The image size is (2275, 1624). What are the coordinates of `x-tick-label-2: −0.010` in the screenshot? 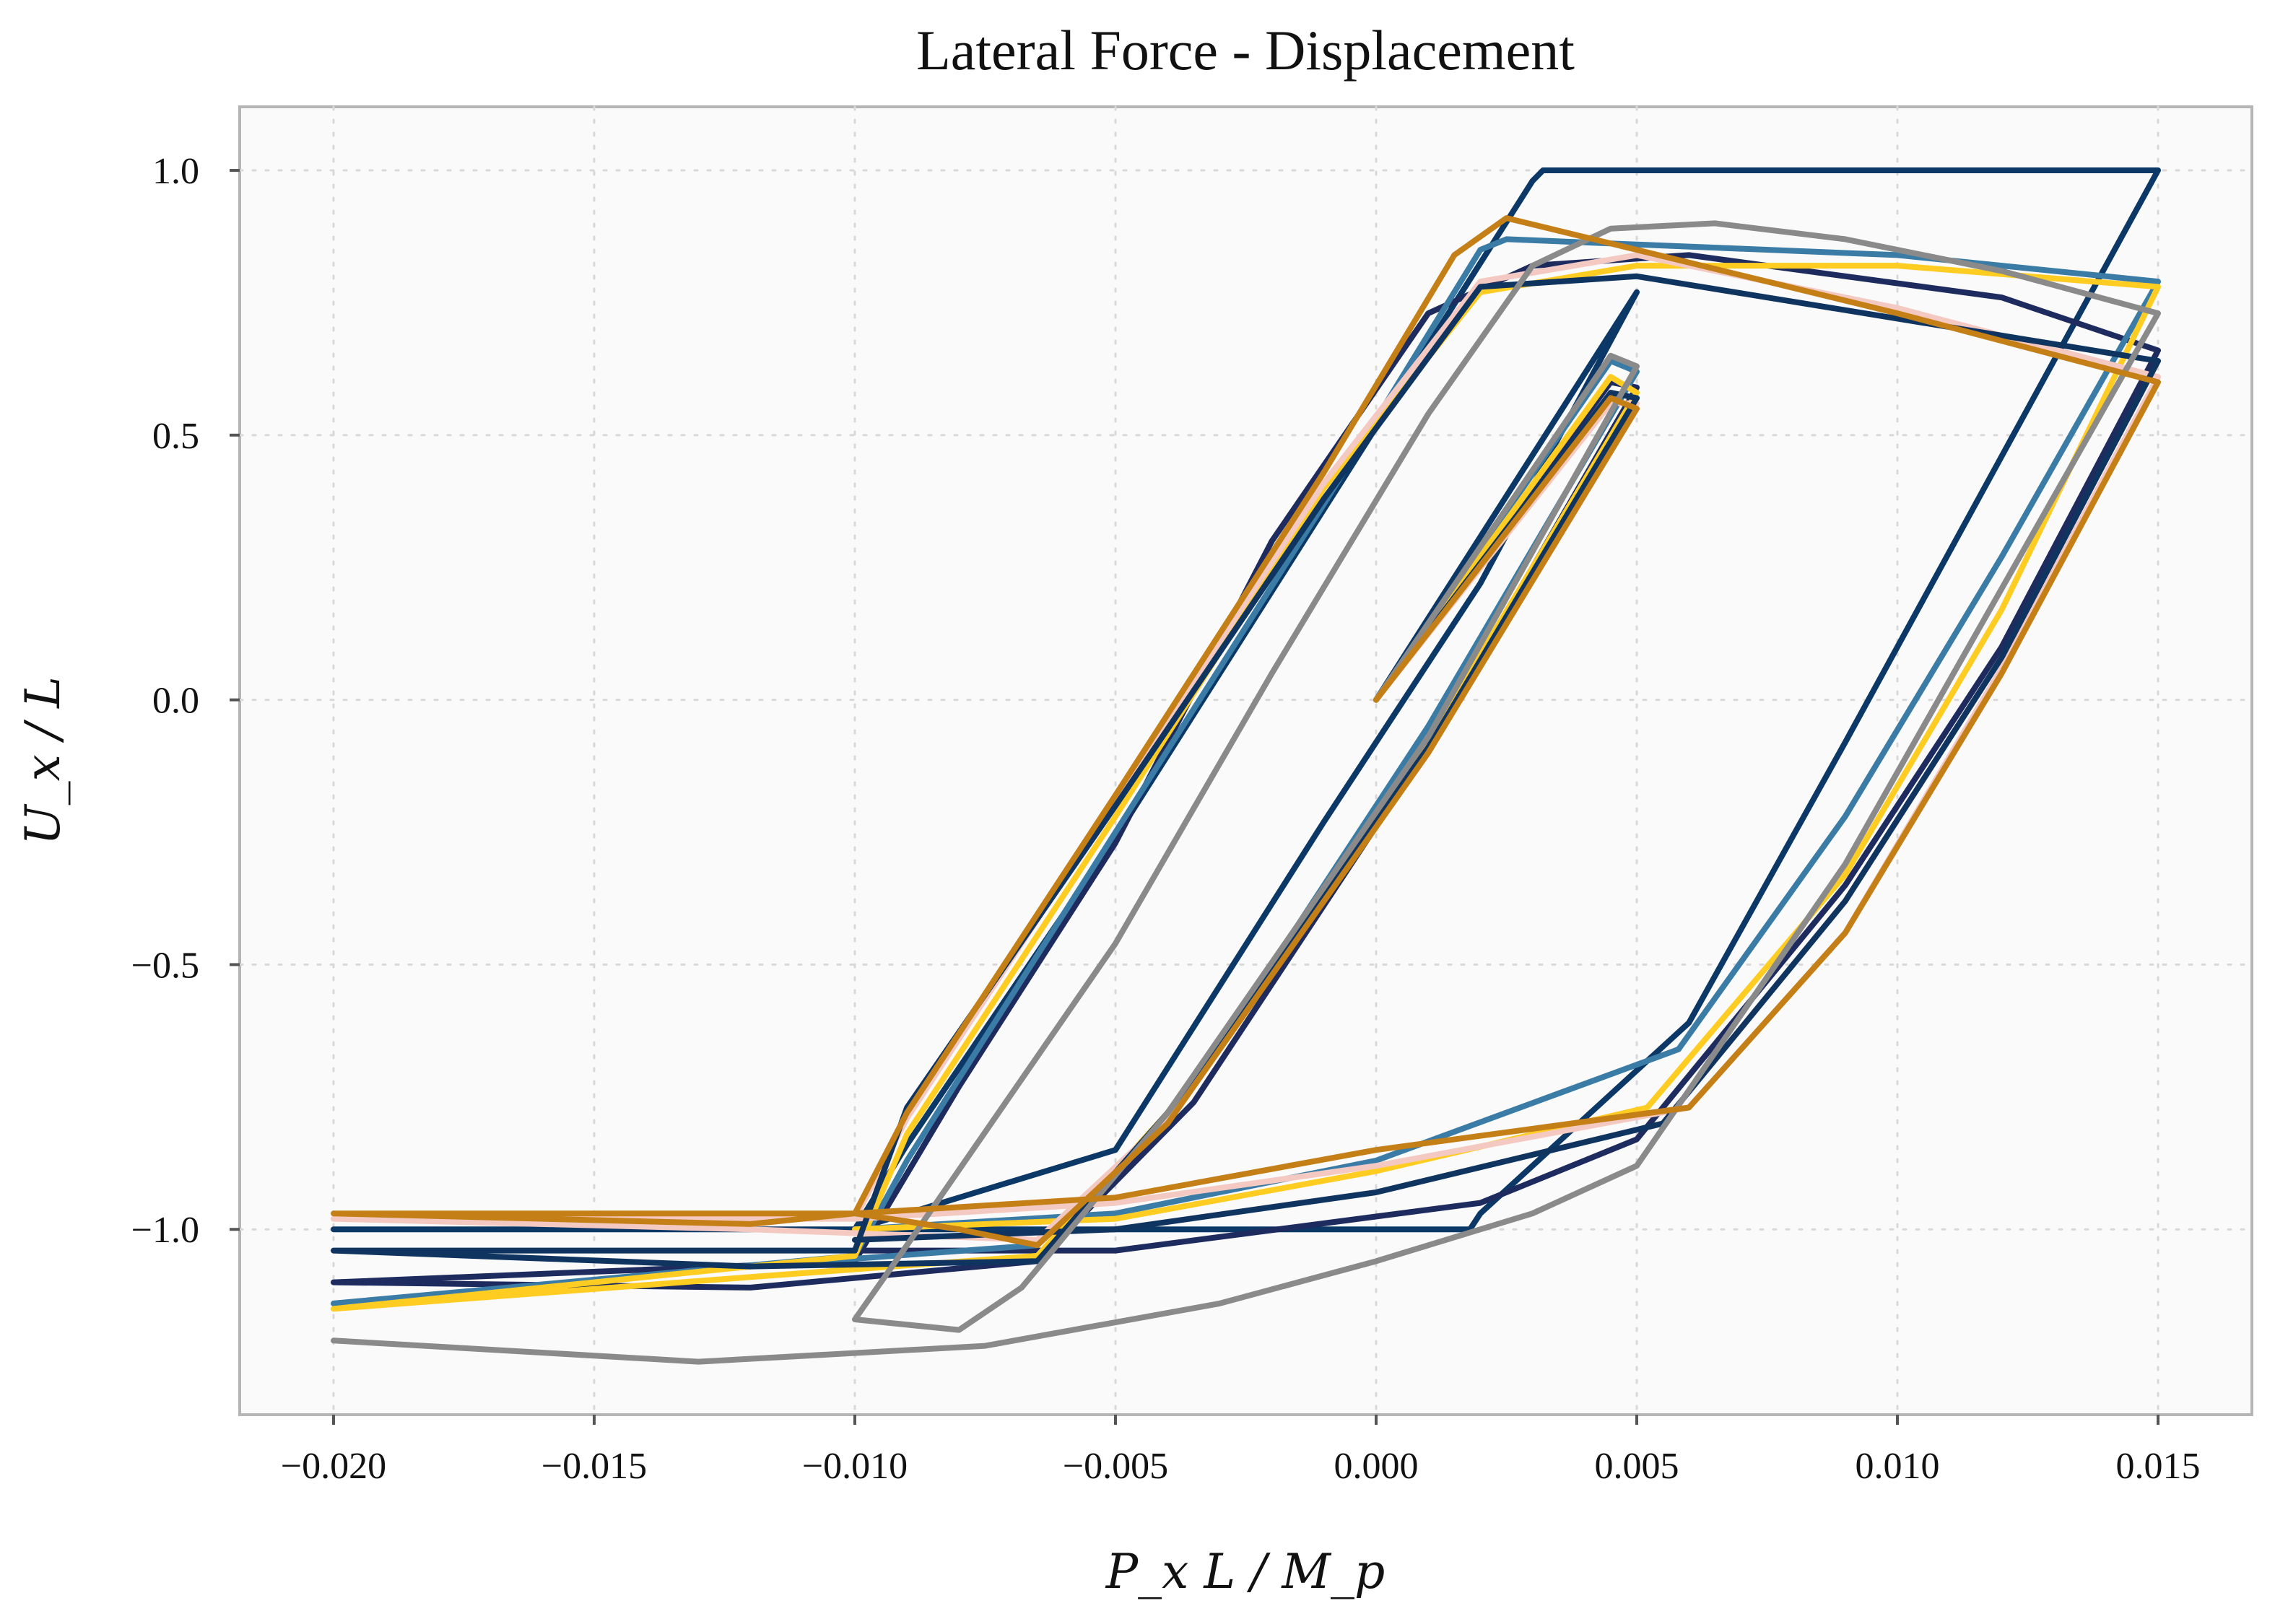 It's located at (855, 1466).